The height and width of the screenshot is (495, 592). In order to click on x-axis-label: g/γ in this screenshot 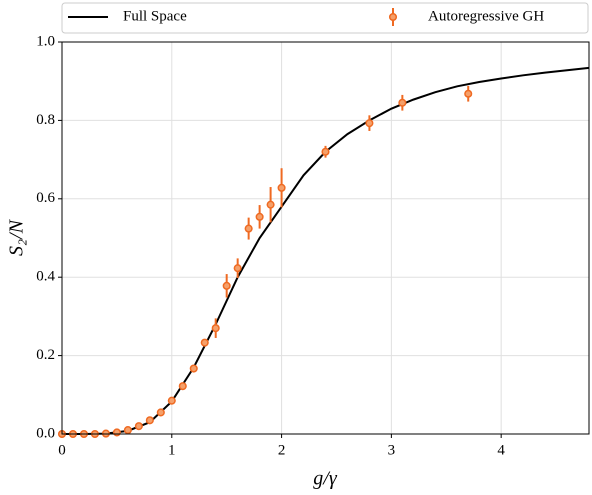, I will do `click(325, 479)`.